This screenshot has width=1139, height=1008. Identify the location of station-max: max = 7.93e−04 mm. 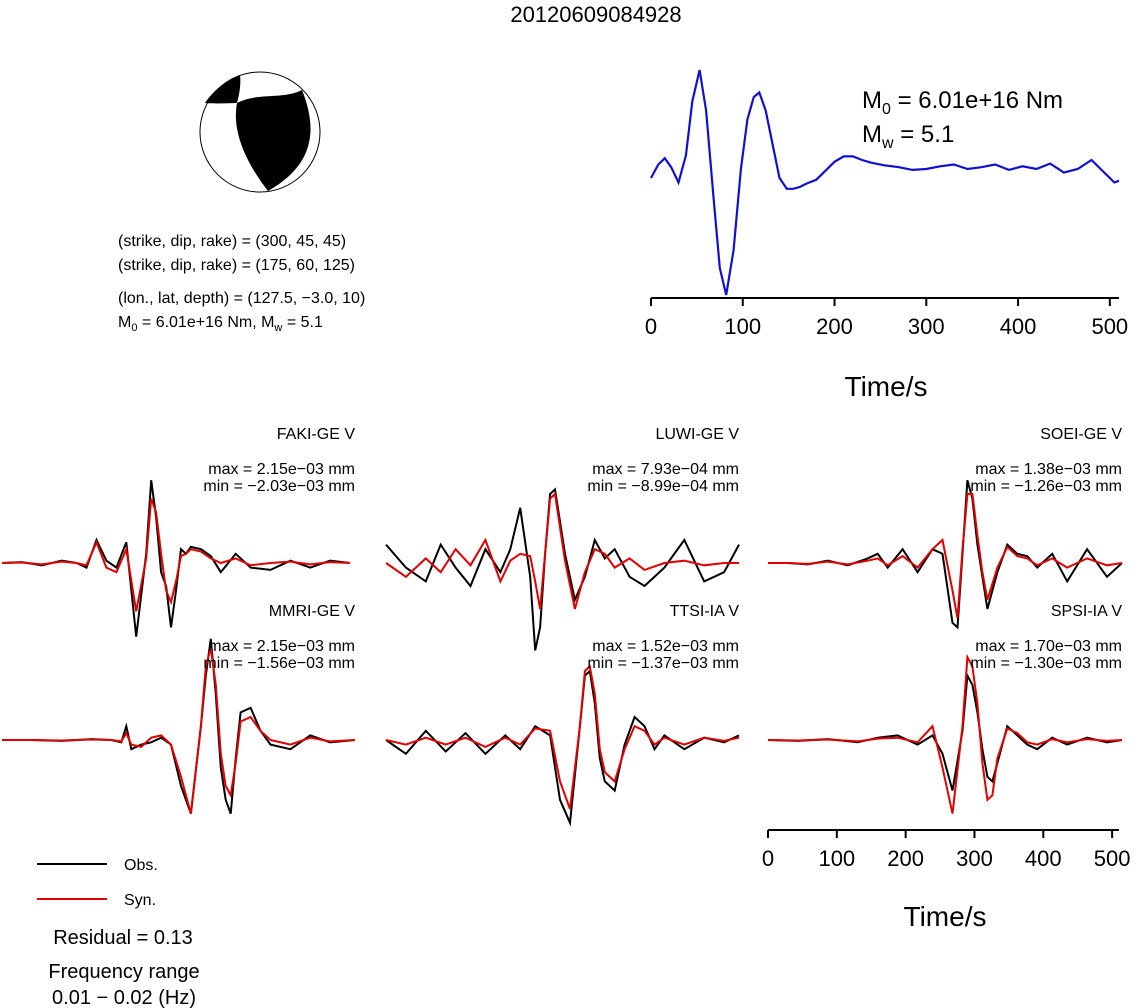
(665, 469).